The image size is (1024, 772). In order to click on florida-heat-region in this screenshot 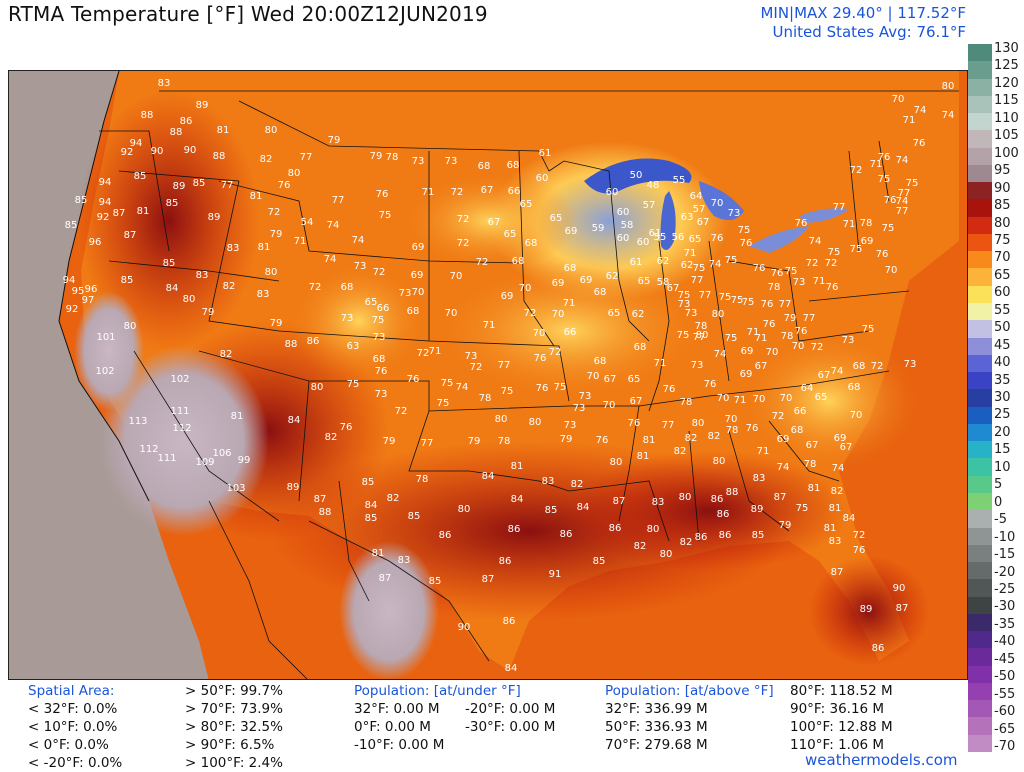, I will do `click(869, 611)`.